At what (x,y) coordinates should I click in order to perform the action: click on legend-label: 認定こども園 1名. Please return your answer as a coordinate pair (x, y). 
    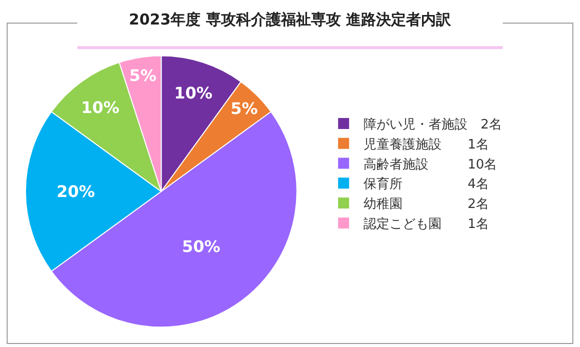
    Looking at the image, I should click on (426, 224).